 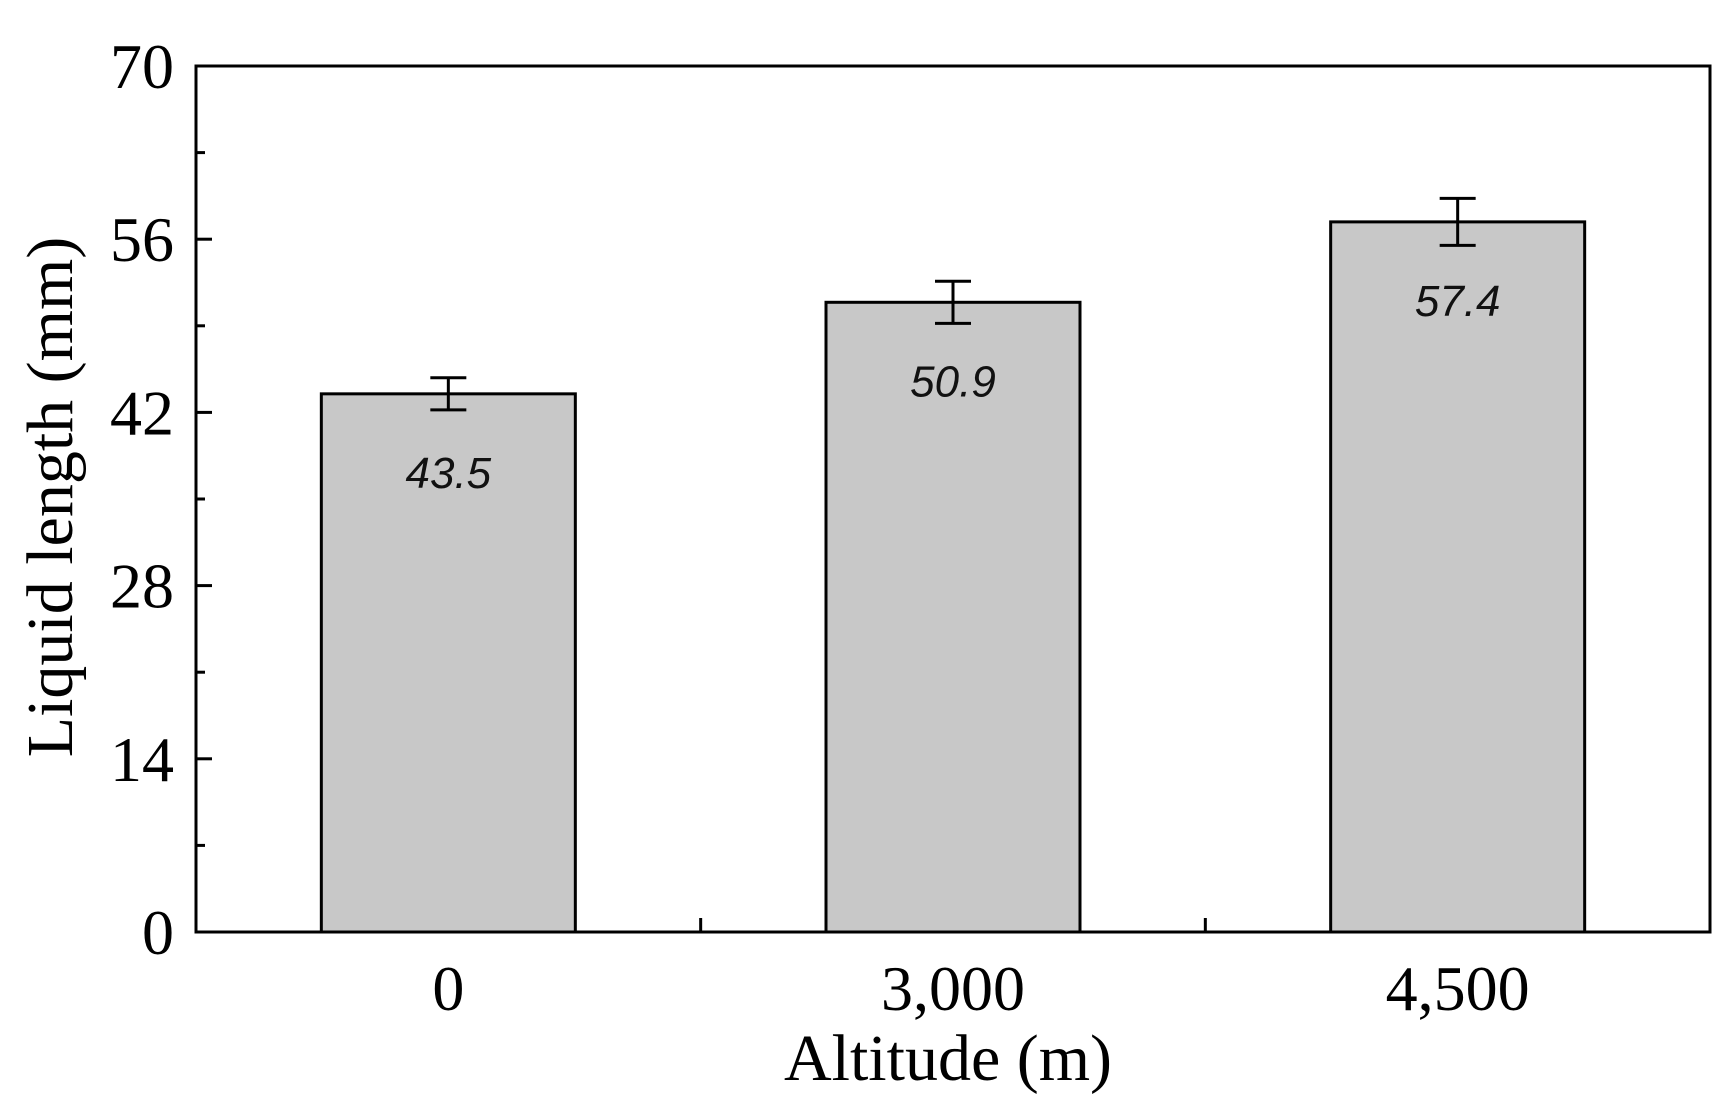 I want to click on x-tick-labels-layer: 0 3,000 4,500, so click(x=980, y=988).